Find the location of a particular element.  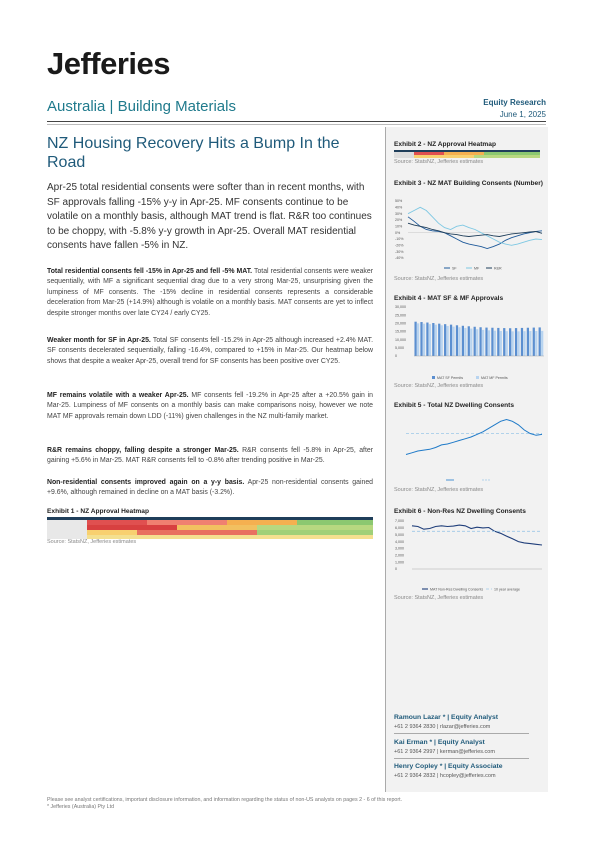

y-tick-label: 3,000 is located at coordinates (399, 549).